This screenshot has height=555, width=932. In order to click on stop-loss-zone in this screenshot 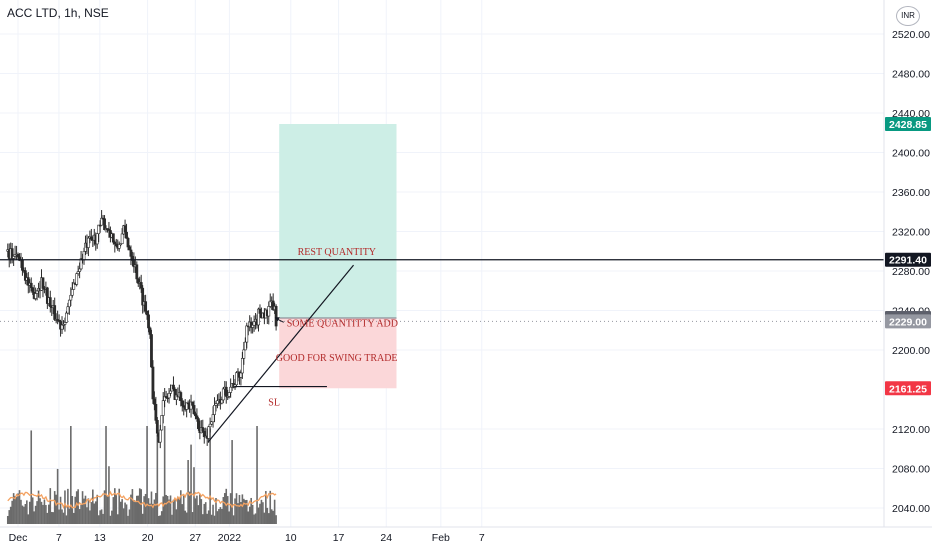, I will do `click(338, 353)`.